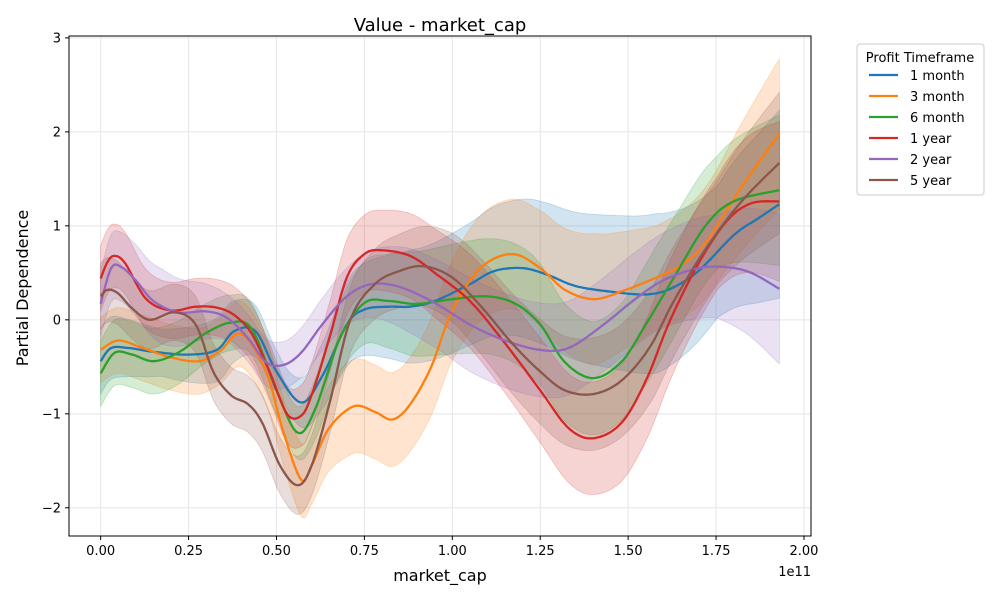 This screenshot has width=1000, height=600. What do you see at coordinates (57, 38) in the screenshot?
I see `y-tick-label: 3` at bounding box center [57, 38].